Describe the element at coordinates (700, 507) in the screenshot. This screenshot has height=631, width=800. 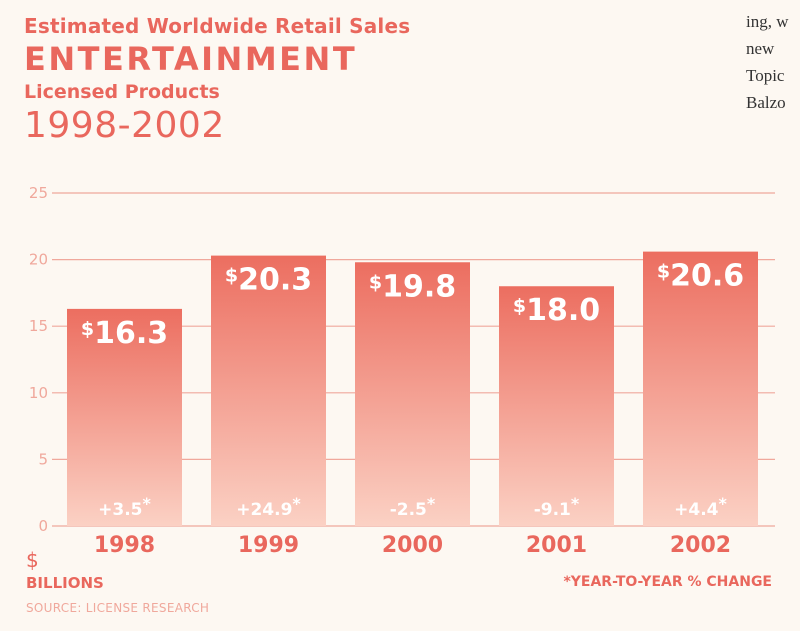
I see `bar-change-label: +4.4*` at that location.